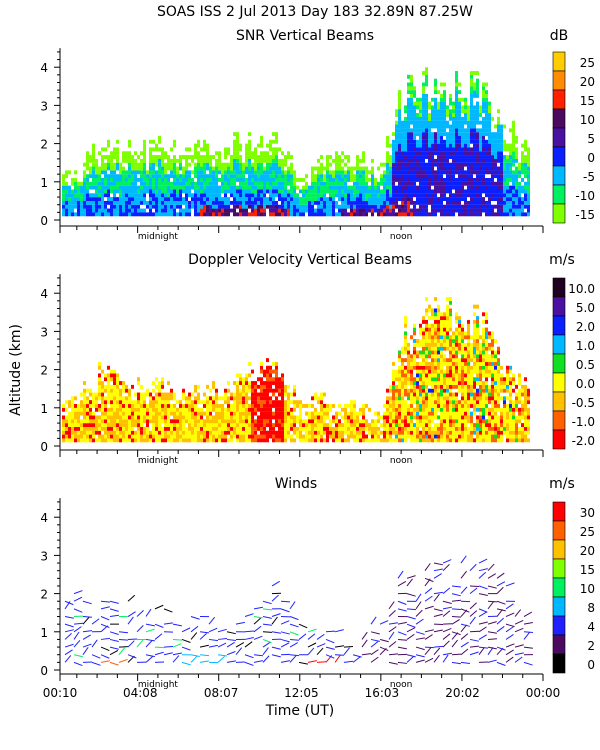 This screenshot has height=750, width=600. I want to click on colorbar-label: 20, so click(587, 82).